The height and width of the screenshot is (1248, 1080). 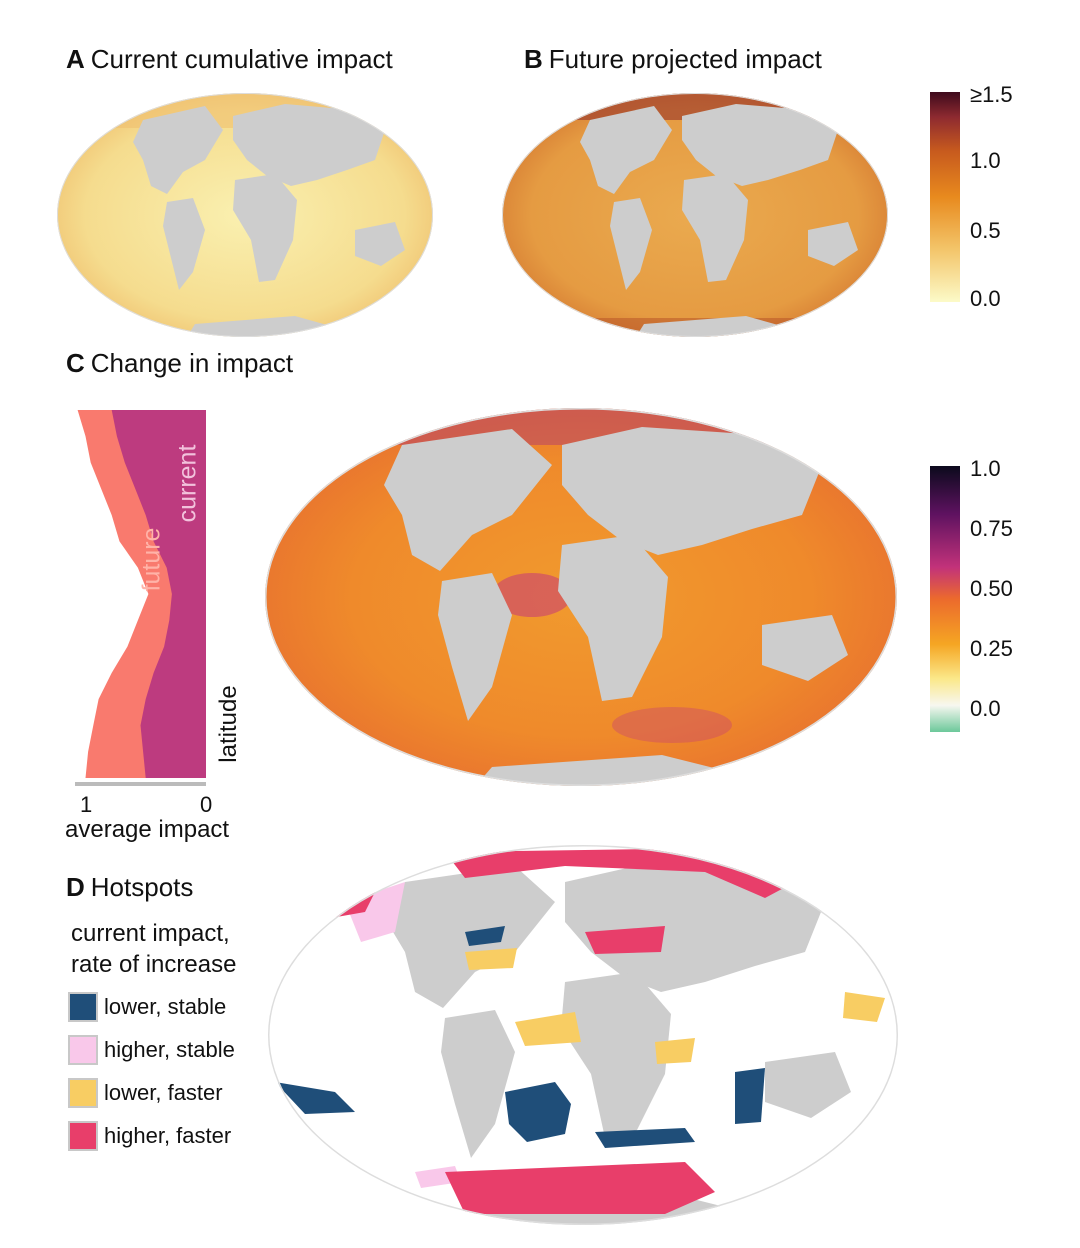 I want to click on panel-d-title: D Hotspots, so click(x=130, y=887).